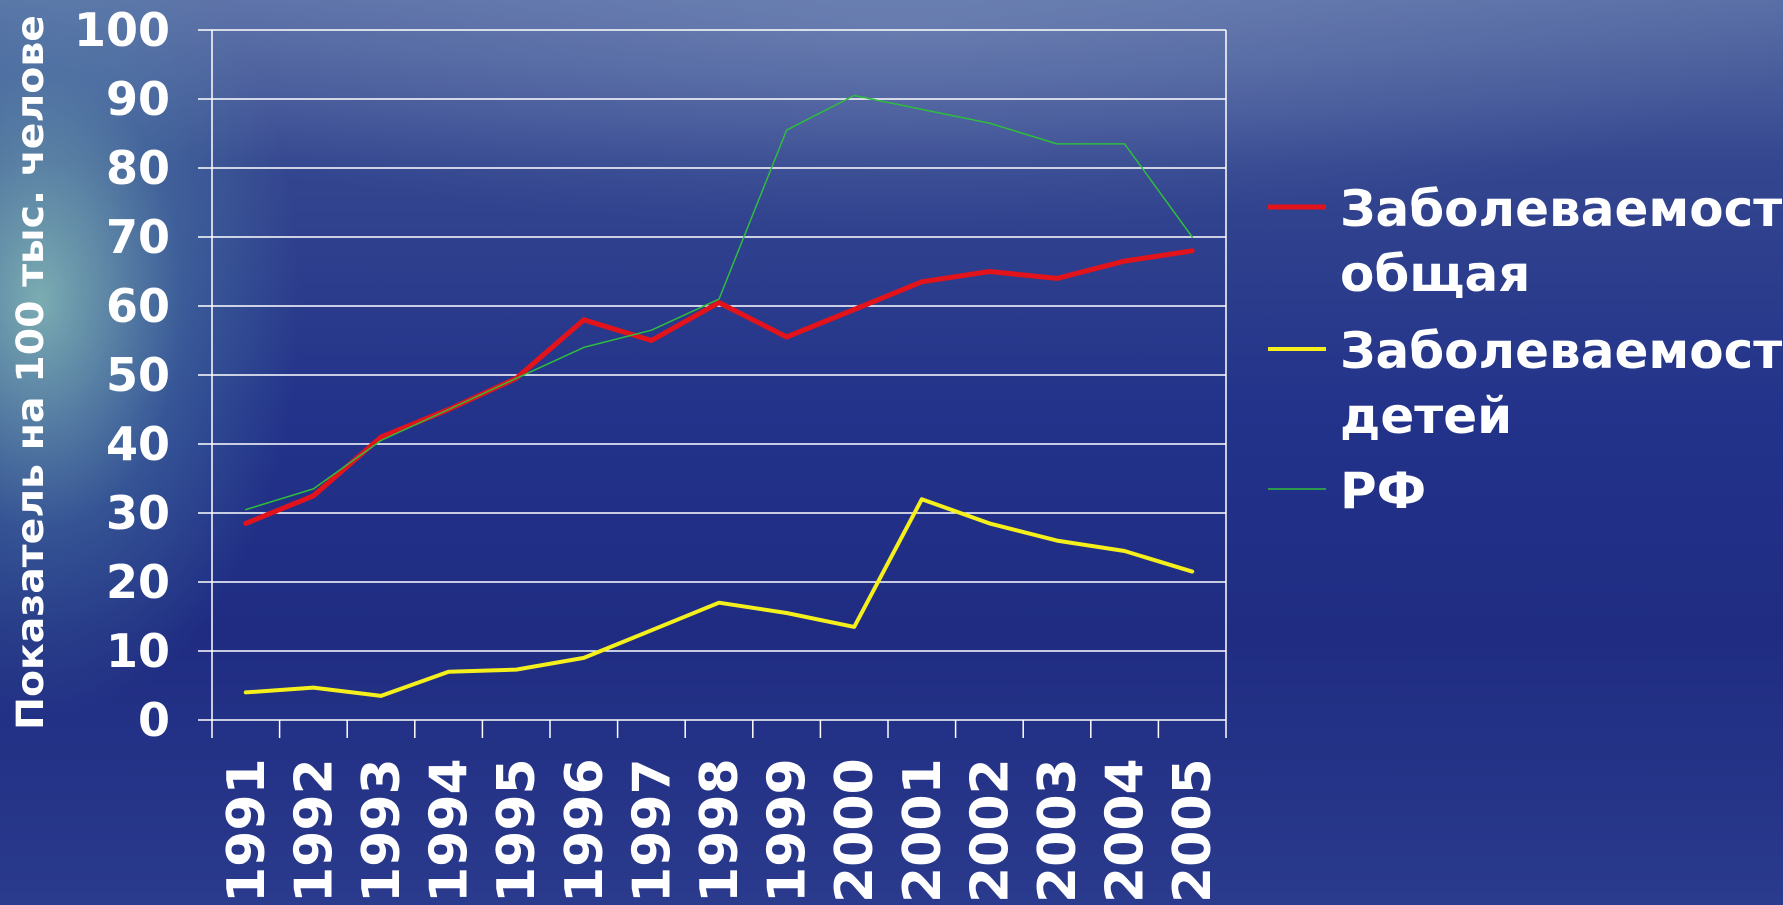 The width and height of the screenshot is (1783, 905). What do you see at coordinates (154, 720) in the screenshot?
I see `y-tick-label: 0` at bounding box center [154, 720].